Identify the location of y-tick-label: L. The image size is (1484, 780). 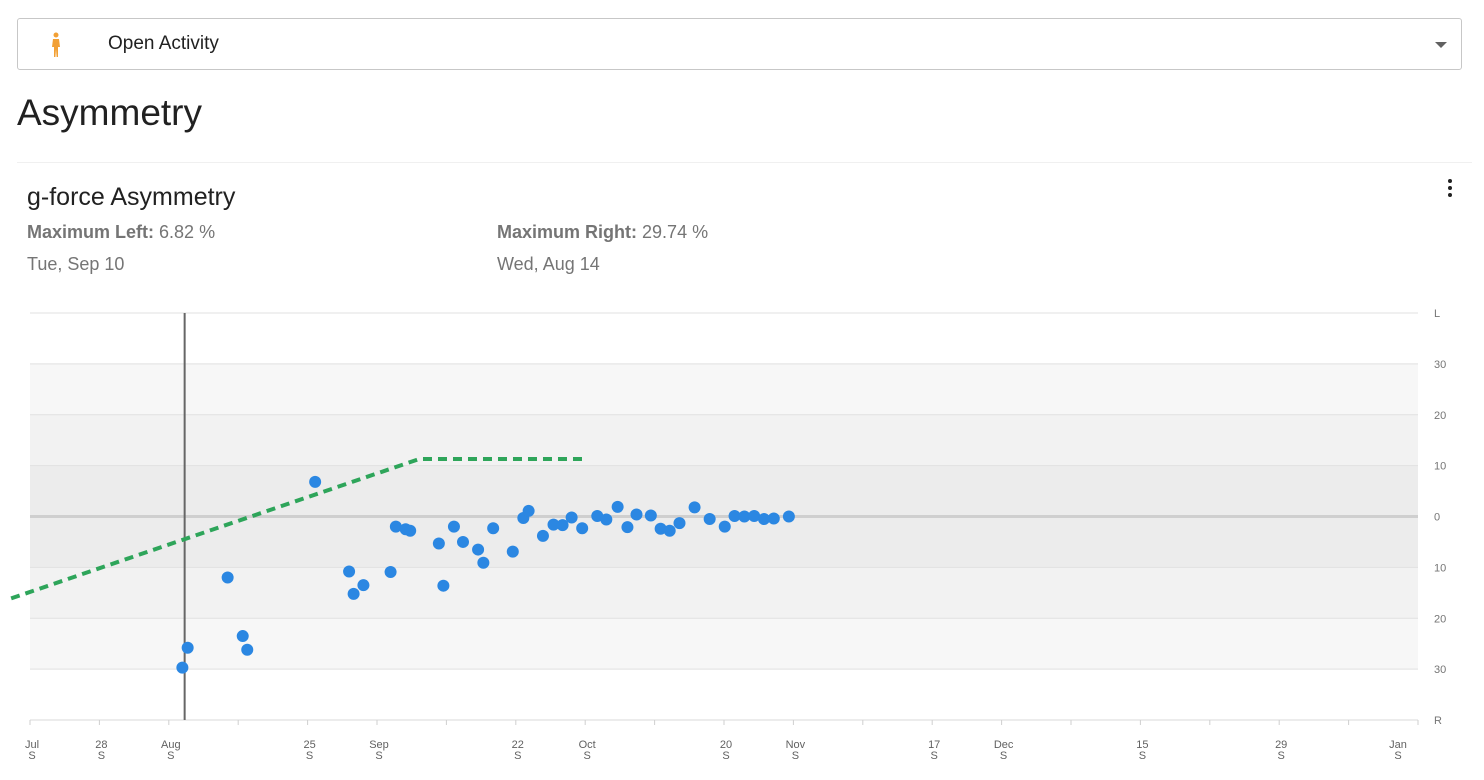
(1437, 314).